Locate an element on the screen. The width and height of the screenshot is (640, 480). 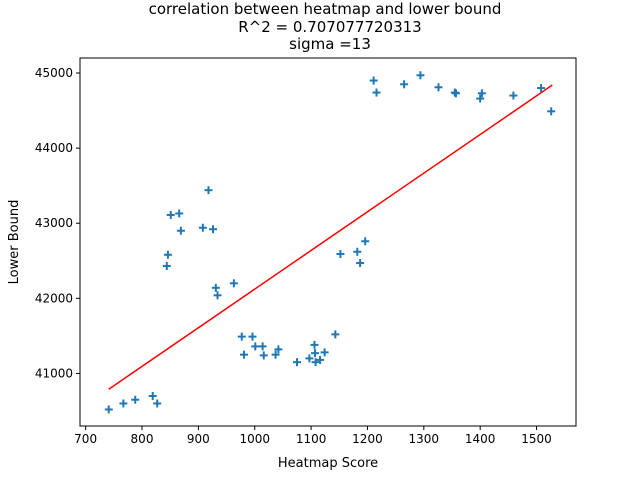
chart-title-line-3: sigma =13 is located at coordinates (330, 44).